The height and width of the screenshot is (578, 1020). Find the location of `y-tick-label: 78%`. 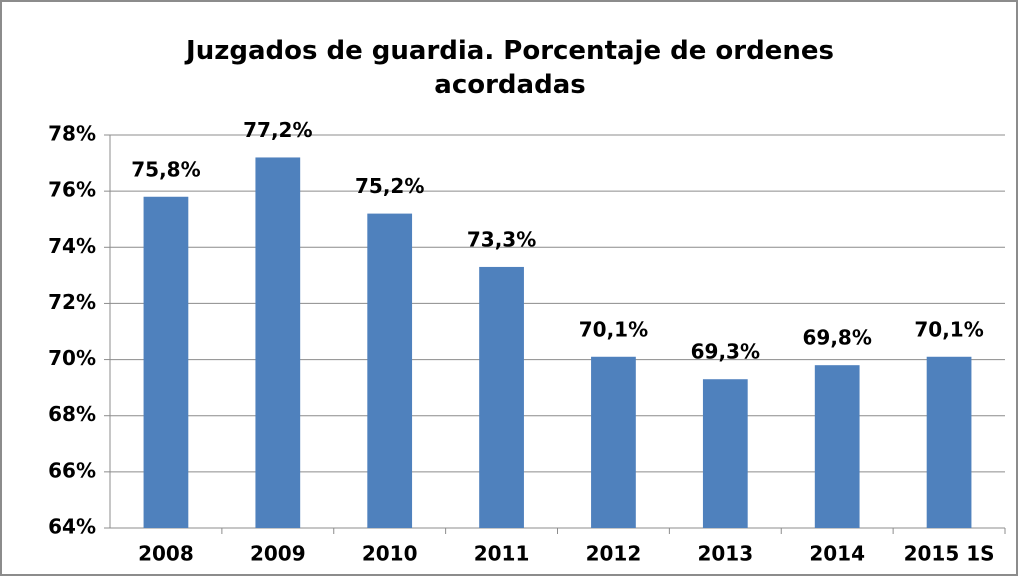

y-tick-label: 78% is located at coordinates (72, 134).